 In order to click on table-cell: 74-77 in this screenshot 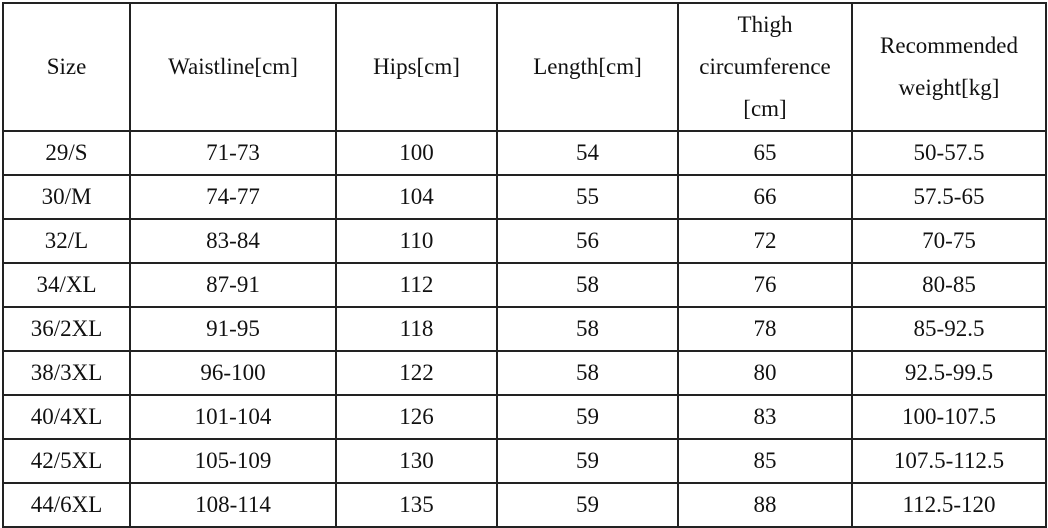, I will do `click(233, 197)`.